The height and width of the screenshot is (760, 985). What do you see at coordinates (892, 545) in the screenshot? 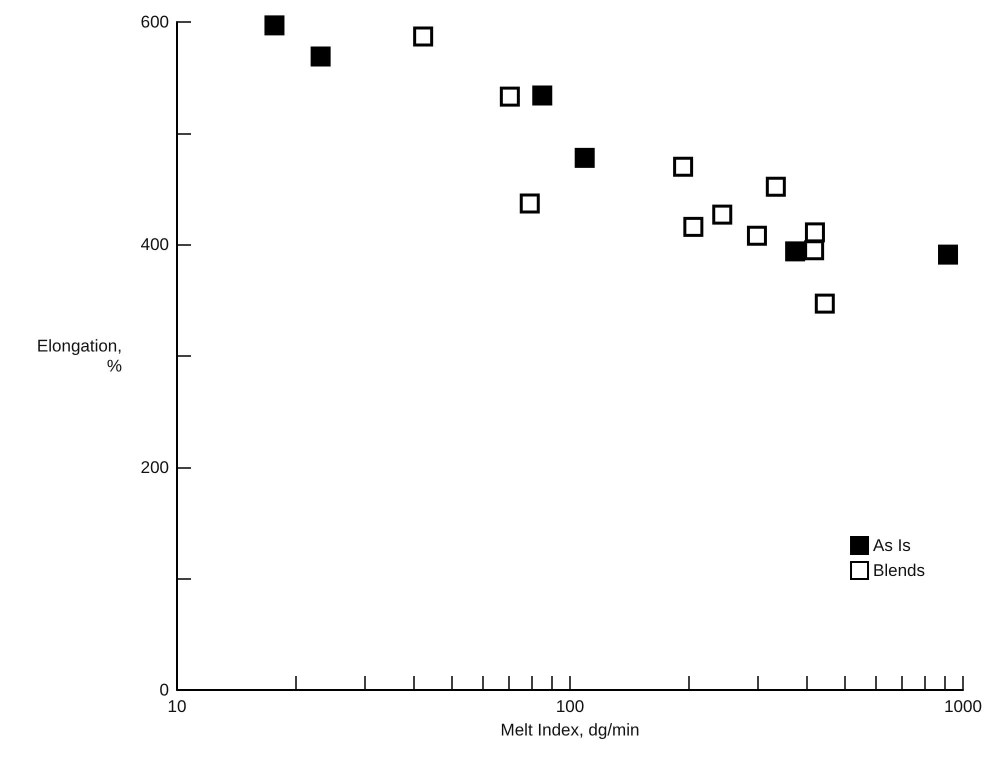
I see `legend-label: As Is` at bounding box center [892, 545].